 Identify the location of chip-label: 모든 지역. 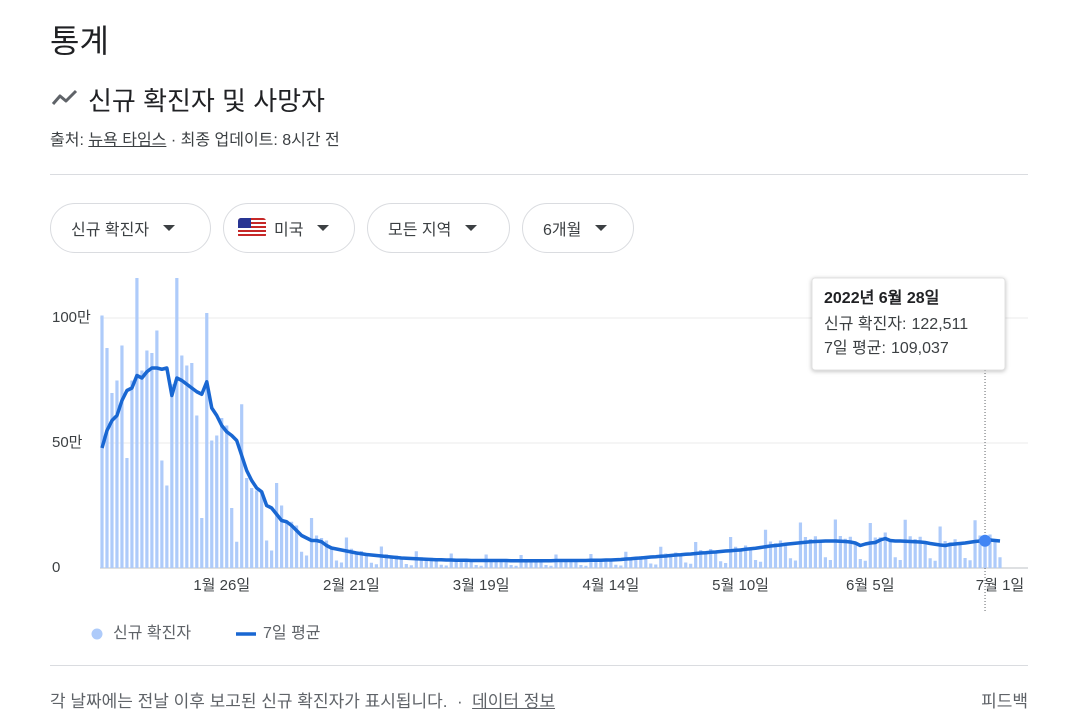
(420, 230).